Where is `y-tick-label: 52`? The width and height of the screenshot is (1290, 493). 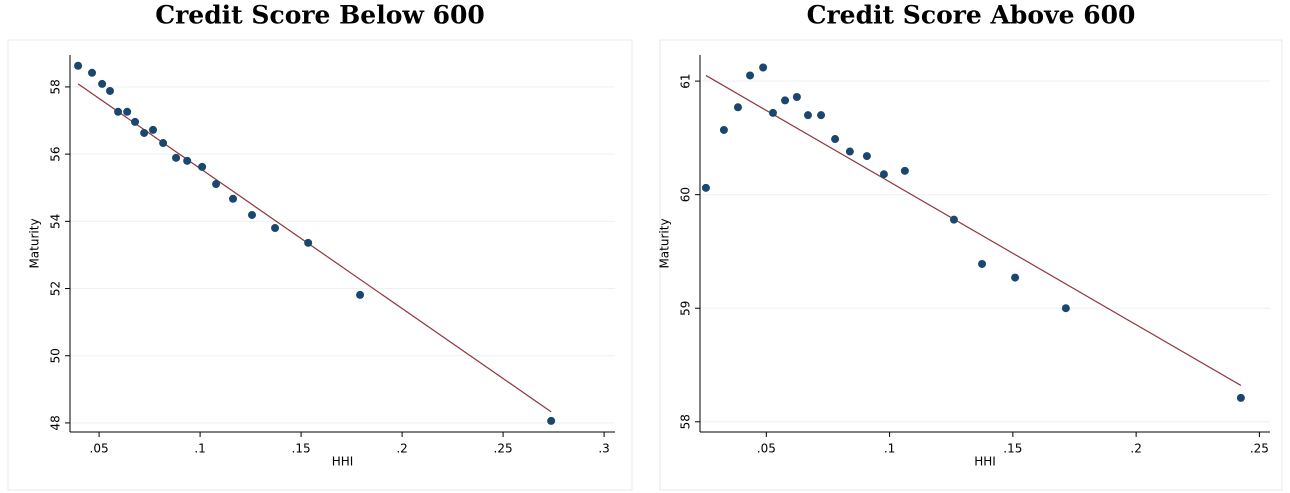
y-tick-label: 52 is located at coordinates (56, 288).